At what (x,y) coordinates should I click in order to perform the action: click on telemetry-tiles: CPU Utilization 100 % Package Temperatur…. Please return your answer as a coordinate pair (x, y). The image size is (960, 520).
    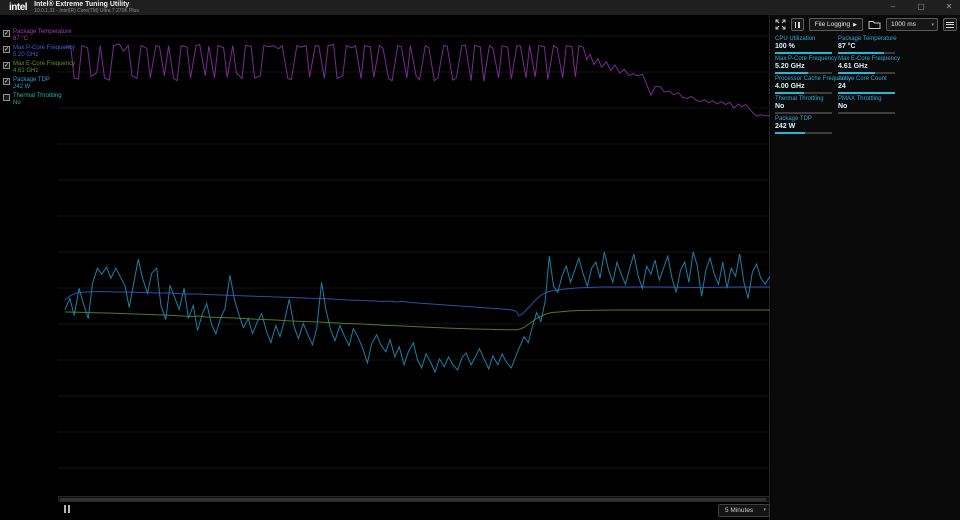
    Looking at the image, I should click on (867, 86).